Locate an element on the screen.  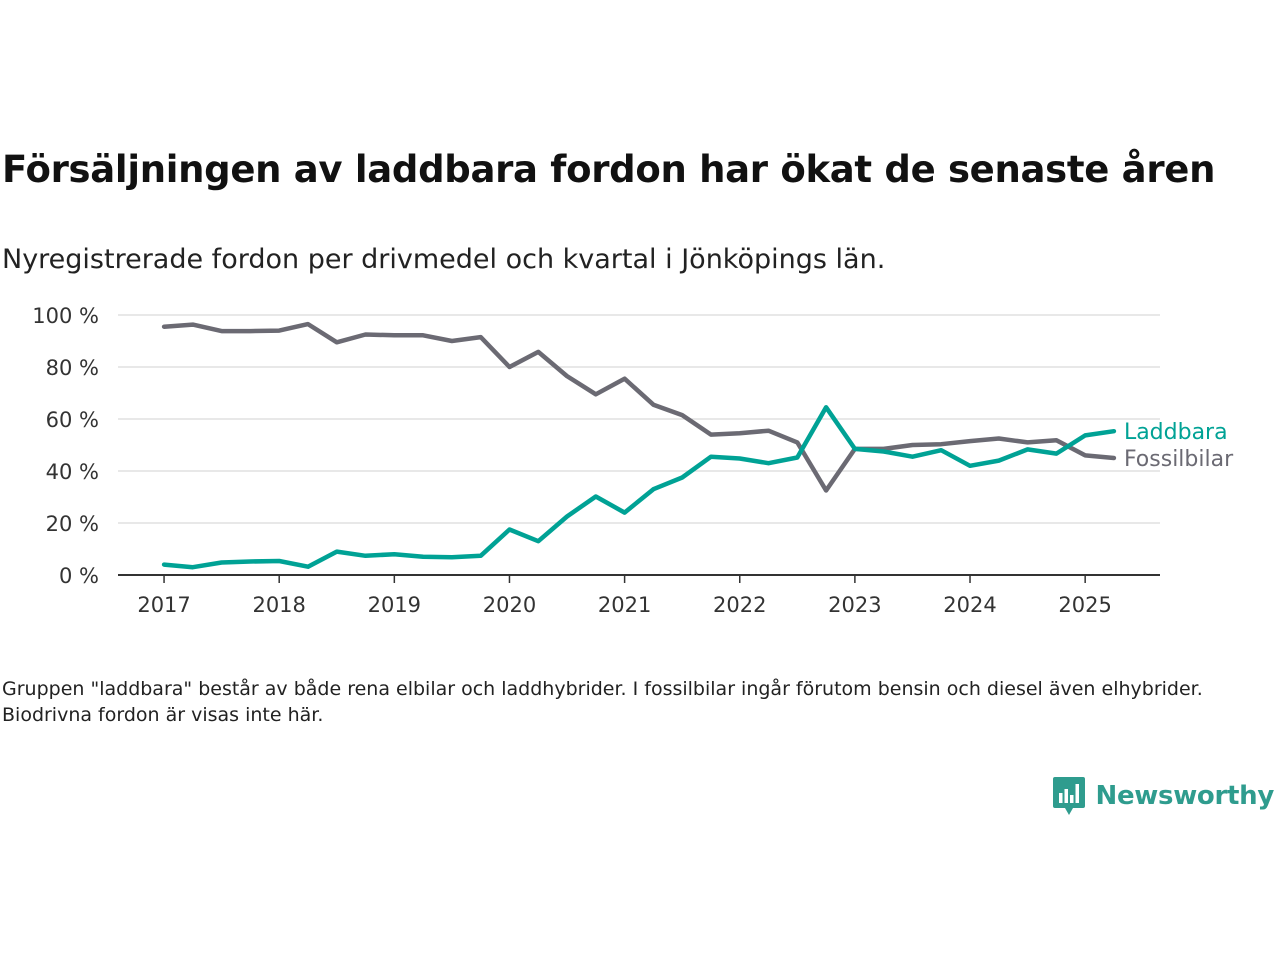
x-tick-label: 2025 is located at coordinates (1084, 605).